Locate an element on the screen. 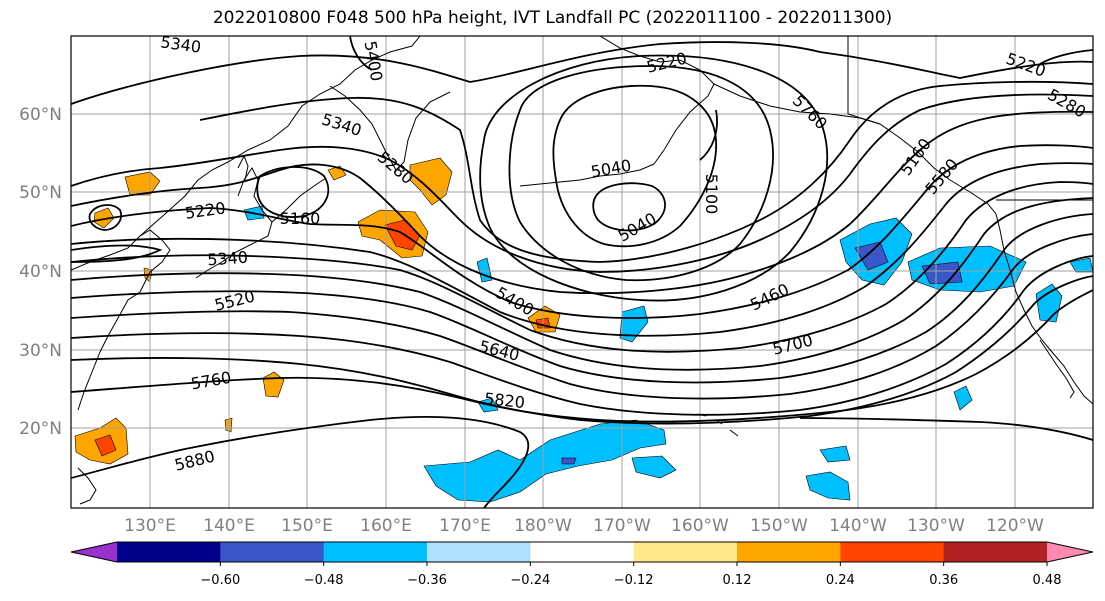 The width and height of the screenshot is (1105, 601). lon-label: 170°W is located at coordinates (622, 526).